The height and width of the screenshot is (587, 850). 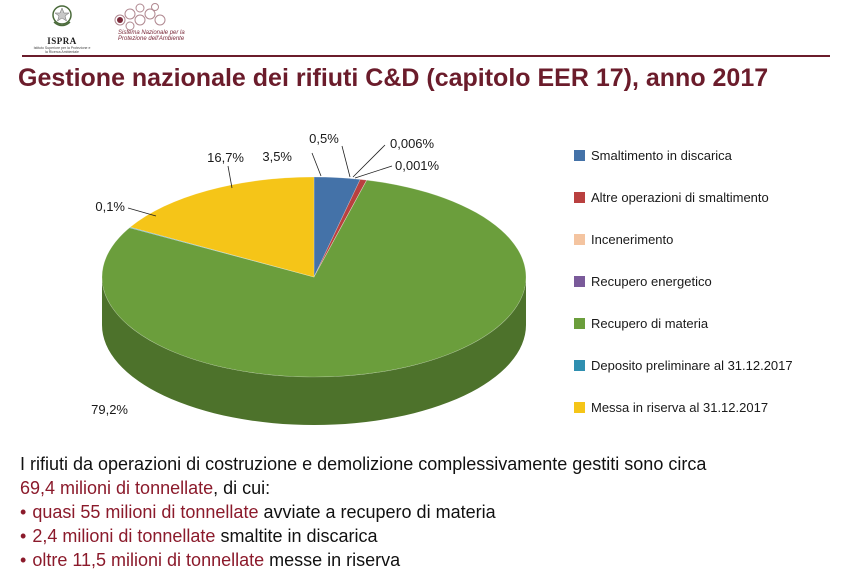 I want to click on legend-item: Recupero energetico, so click(x=643, y=281).